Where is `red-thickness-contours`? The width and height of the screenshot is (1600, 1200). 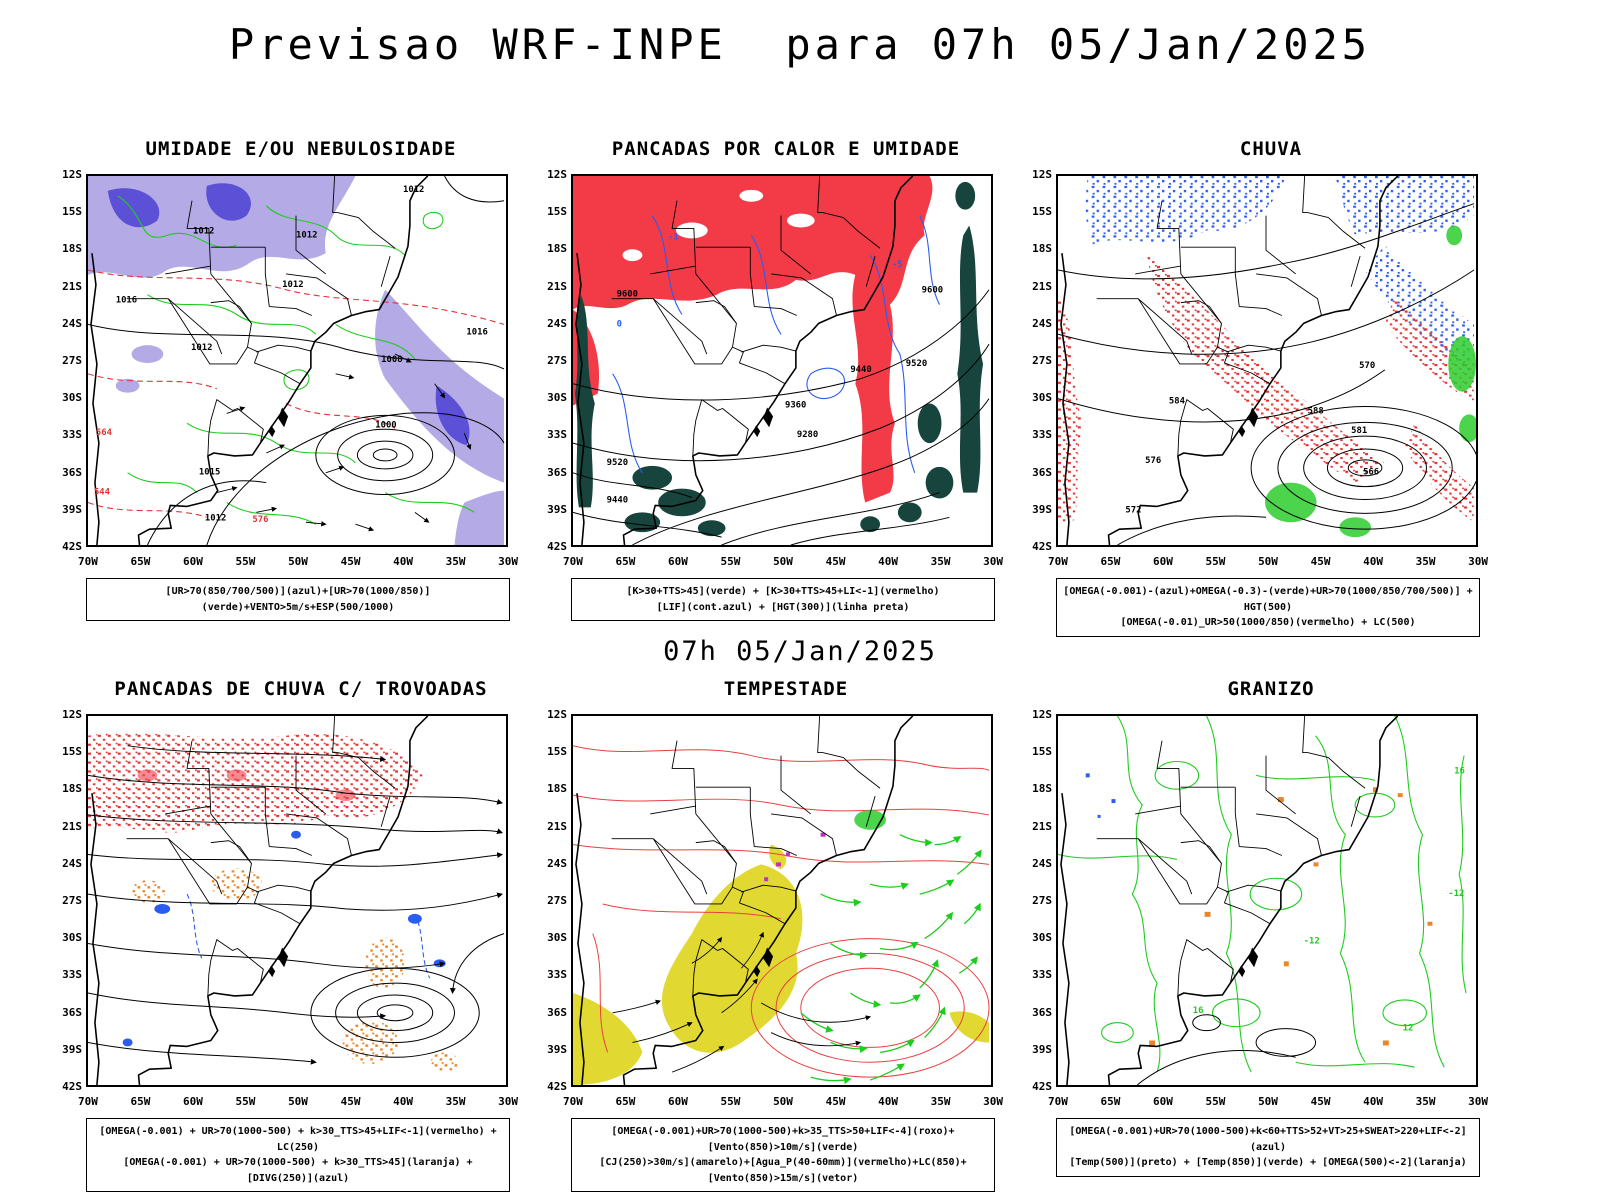 red-thickness-contours is located at coordinates (296, 393).